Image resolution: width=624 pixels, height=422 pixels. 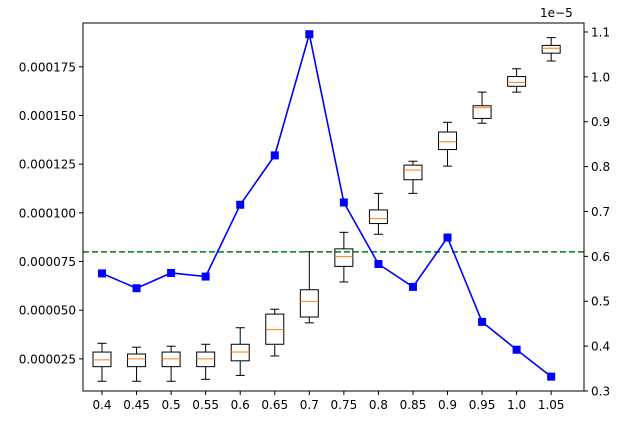 I want to click on left-y-tick-label: 0.000150, so click(x=47, y=116).